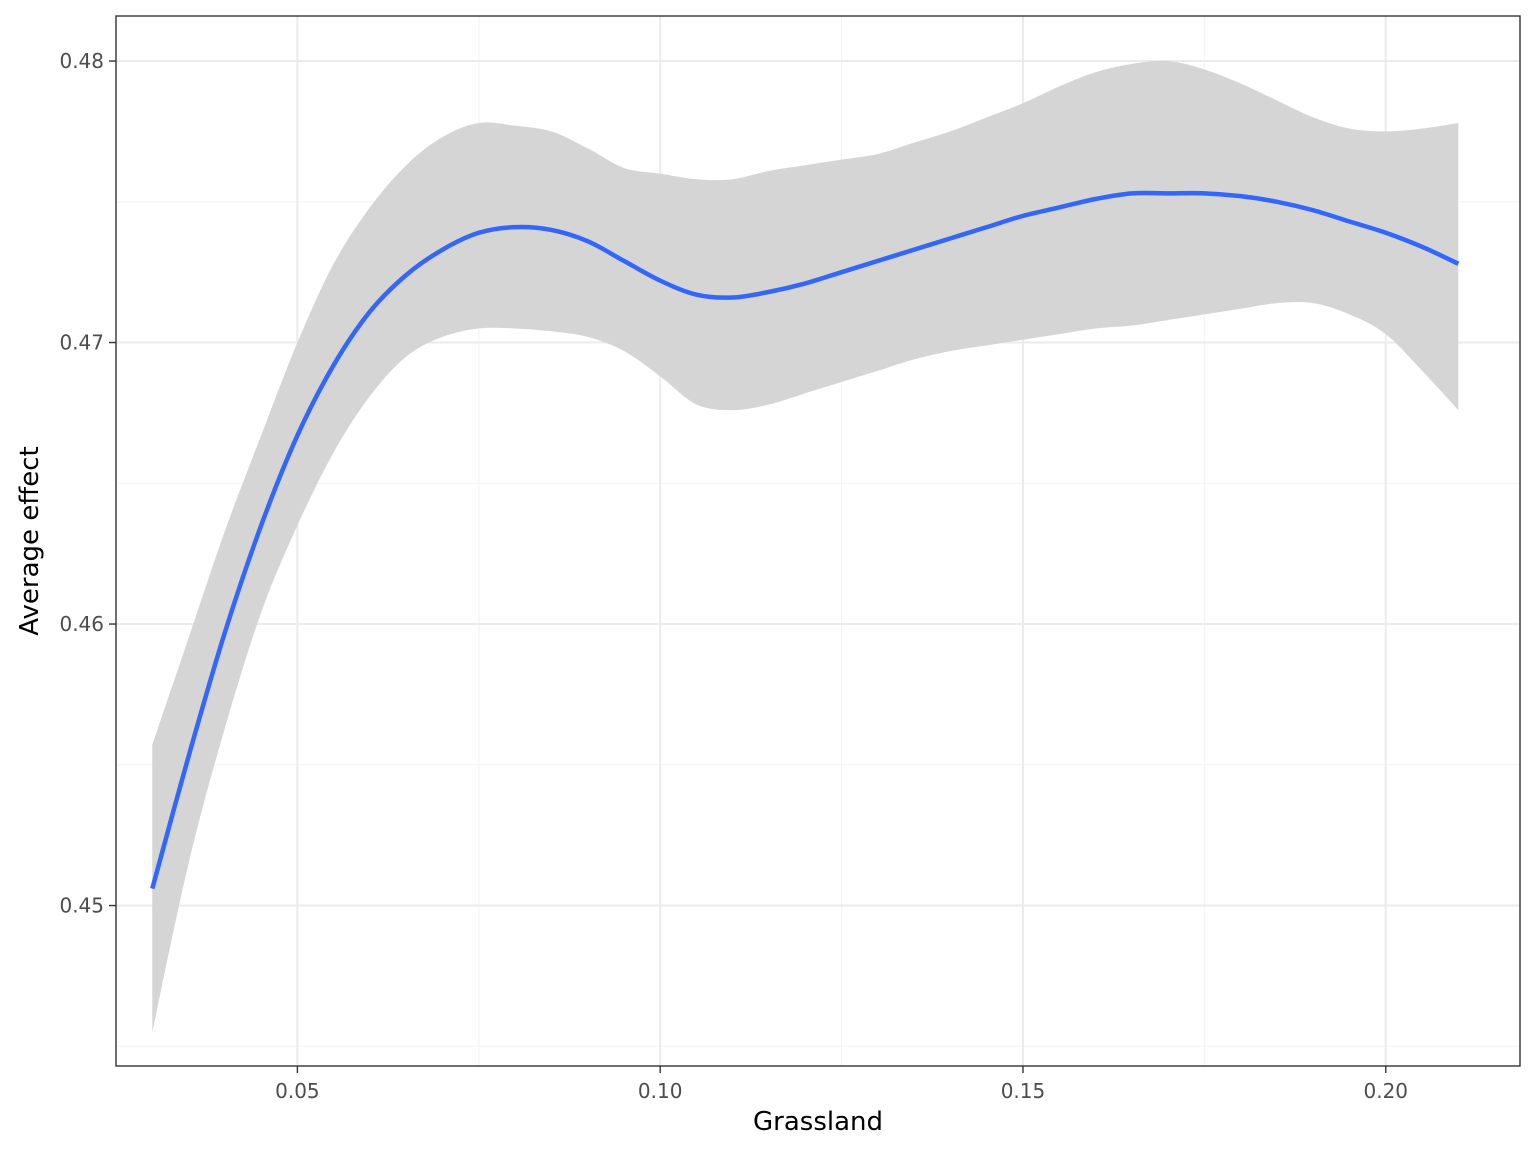  Describe the element at coordinates (297, 1091) in the screenshot. I see `x-tick-label: 0.05` at that location.